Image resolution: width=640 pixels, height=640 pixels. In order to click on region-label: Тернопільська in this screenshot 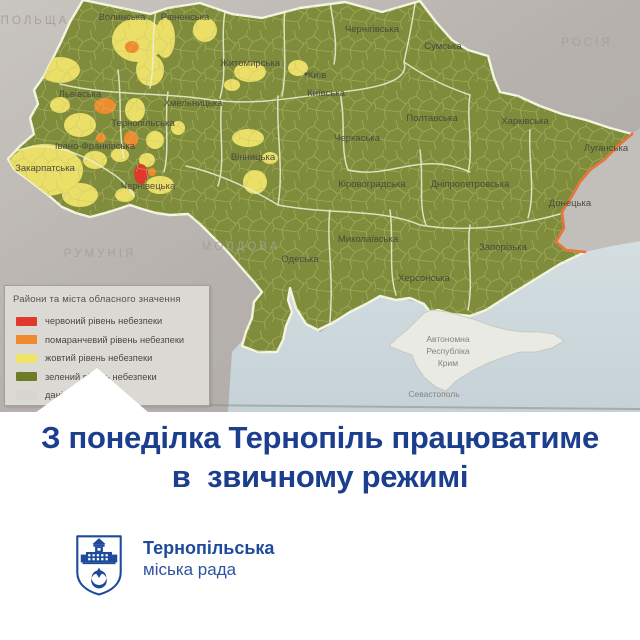, I will do `click(143, 123)`.